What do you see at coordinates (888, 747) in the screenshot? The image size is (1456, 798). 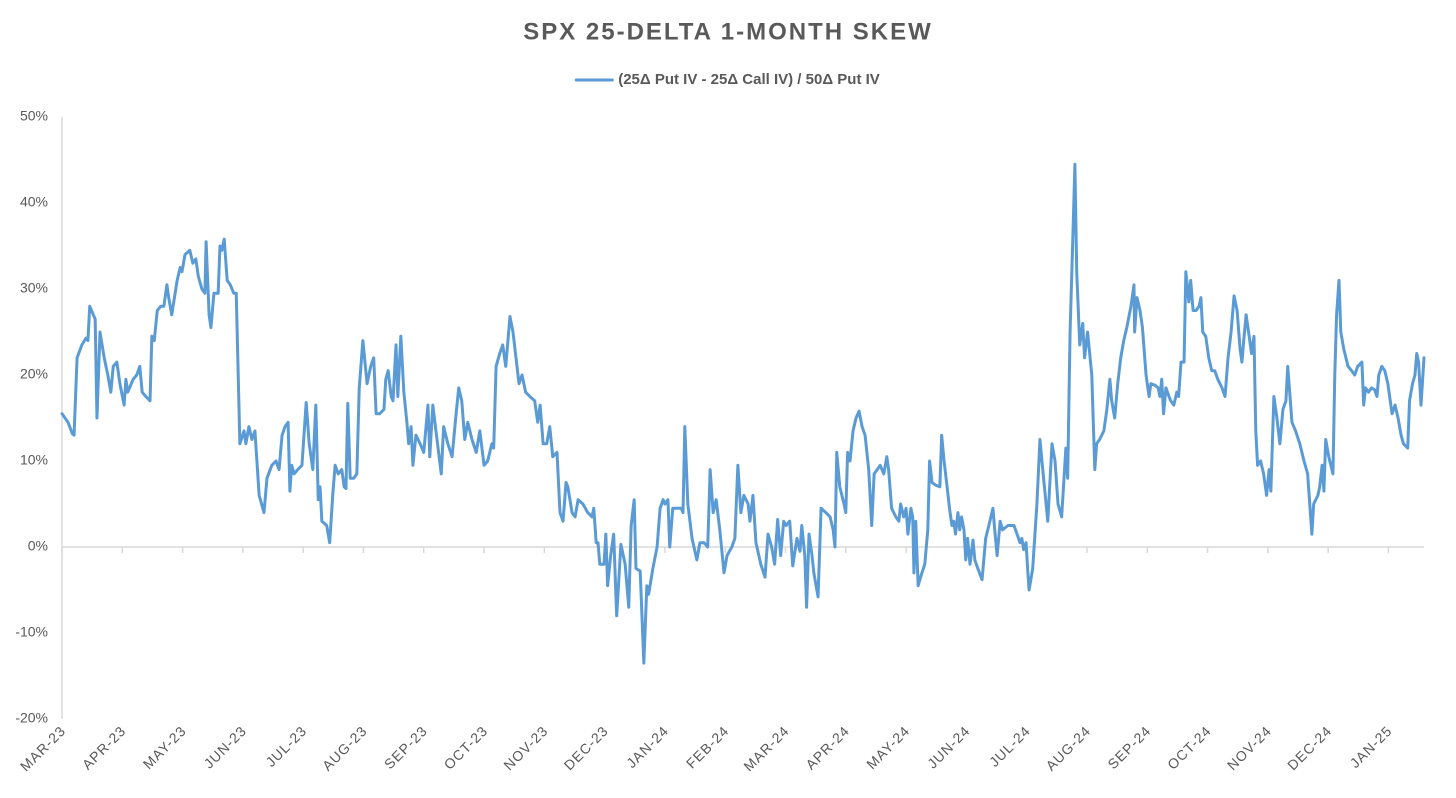 I see `x-tick-label: MAY-24` at bounding box center [888, 747].